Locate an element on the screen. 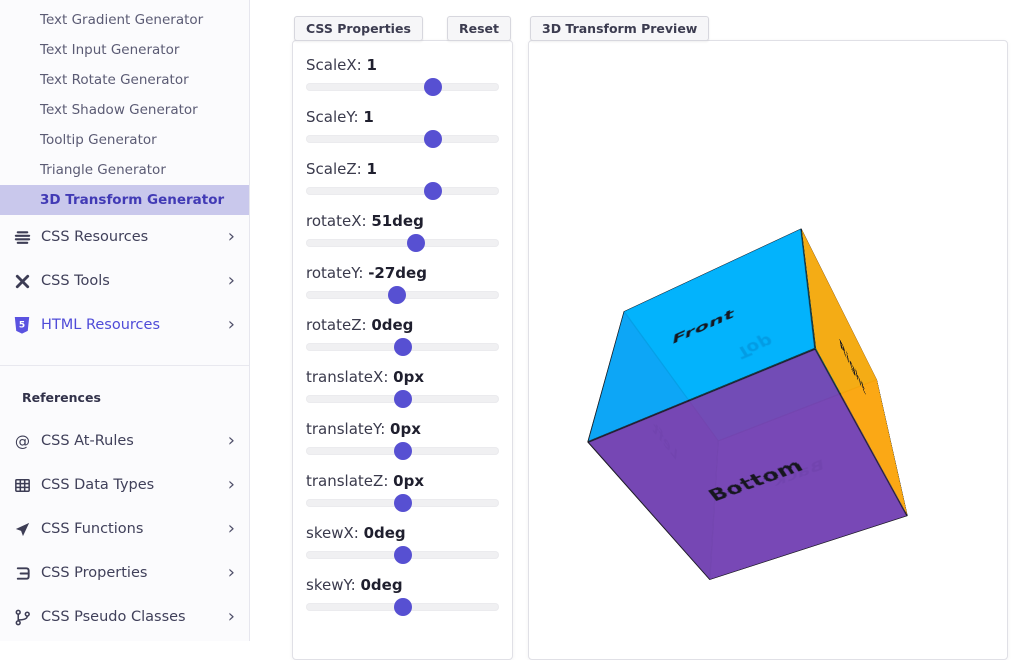  sidebar-item-label: CSS Resources is located at coordinates (95, 237).